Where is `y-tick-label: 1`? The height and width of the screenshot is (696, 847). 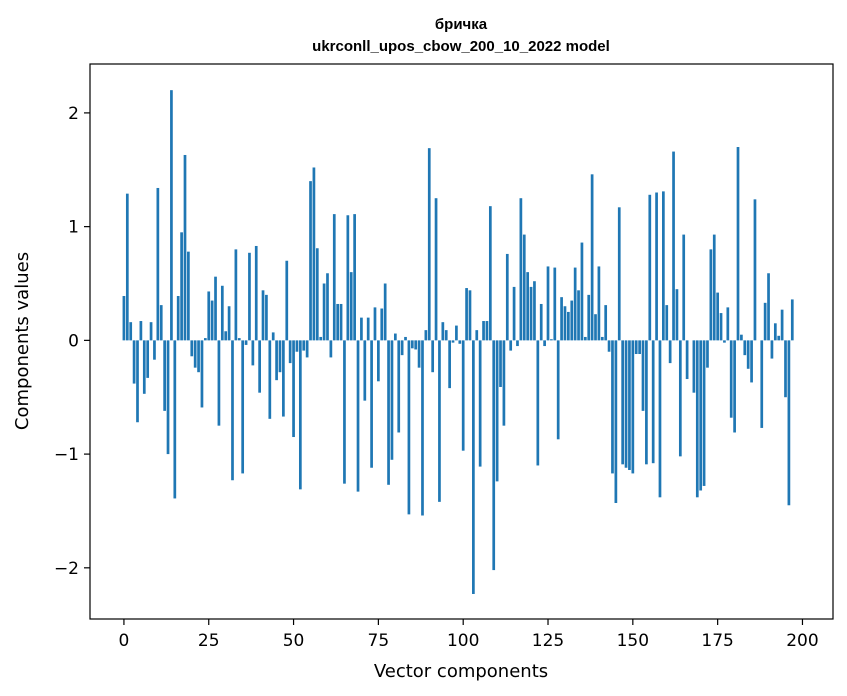
y-tick-label: 1 is located at coordinates (73, 228).